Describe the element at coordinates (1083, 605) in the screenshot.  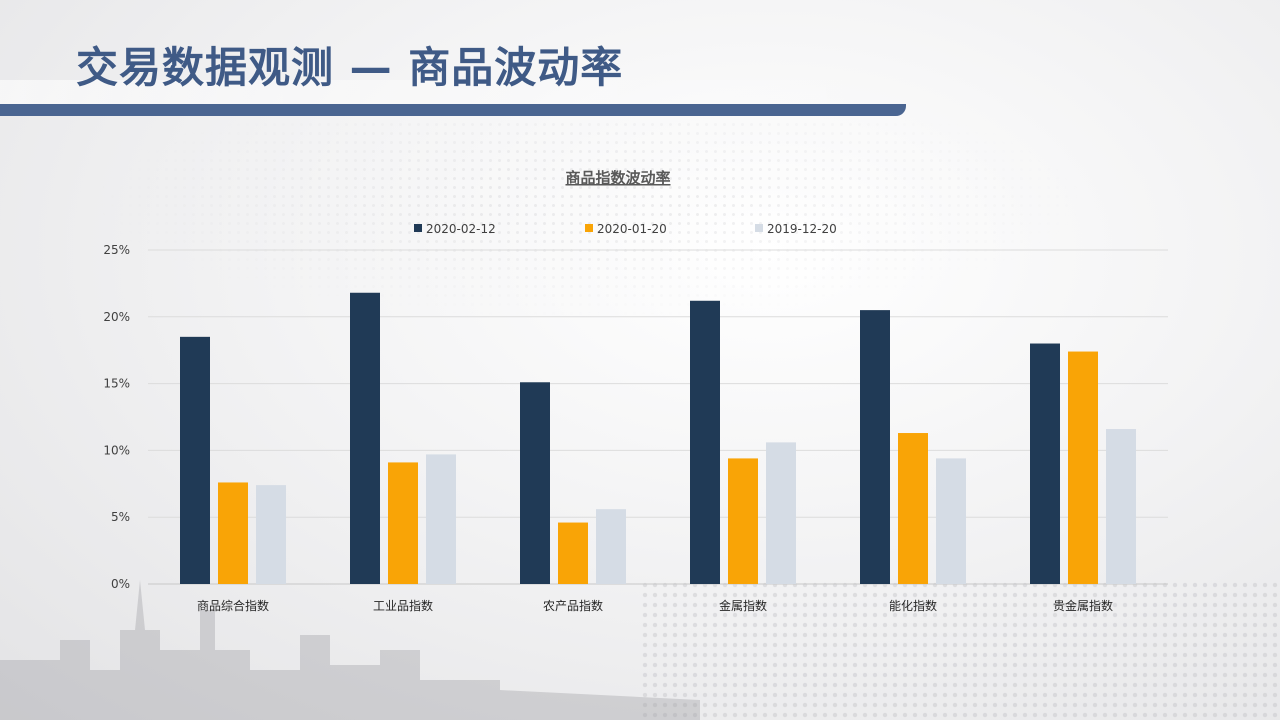
I see `x-tick-label: 贵金属指数` at that location.